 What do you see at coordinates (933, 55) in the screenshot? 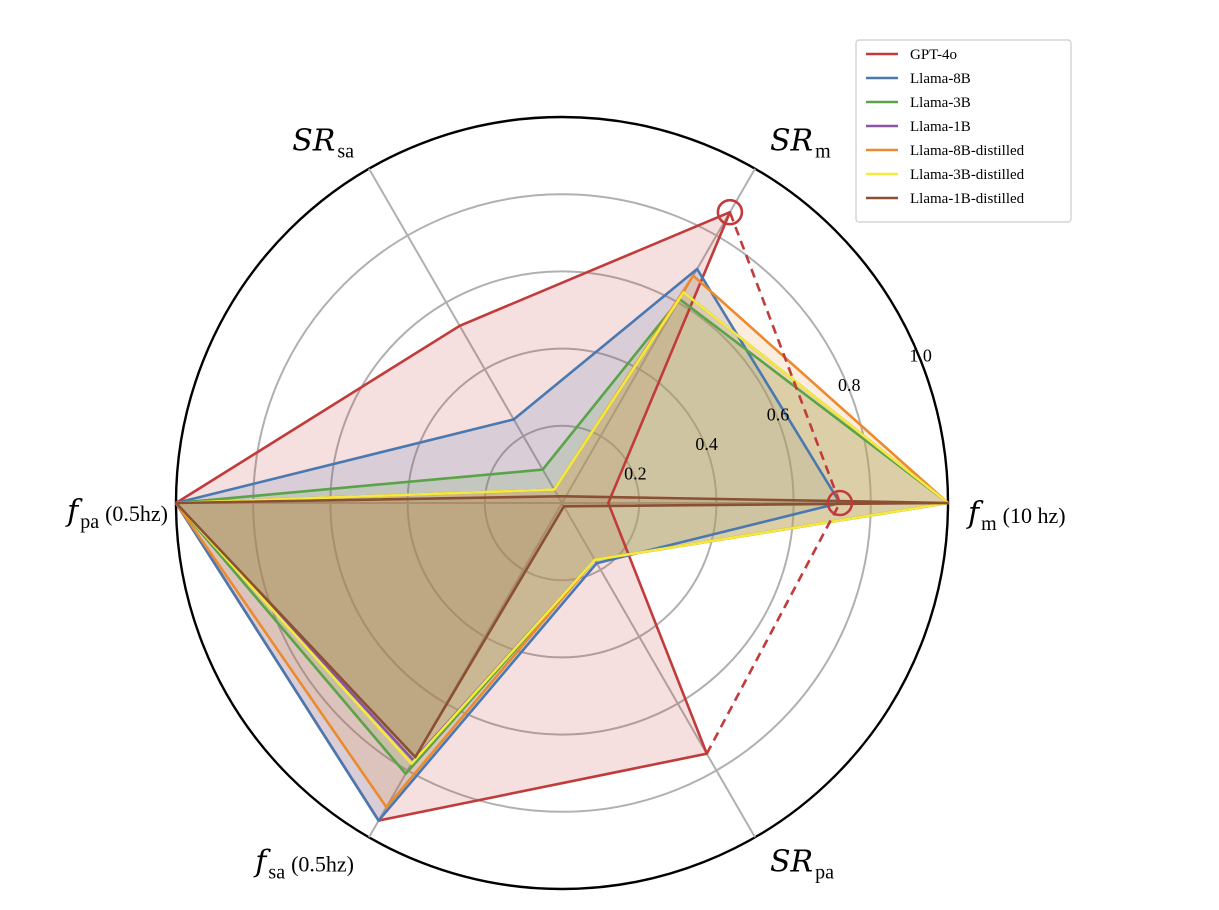
I see `legend-label: GPT-4o` at bounding box center [933, 55].